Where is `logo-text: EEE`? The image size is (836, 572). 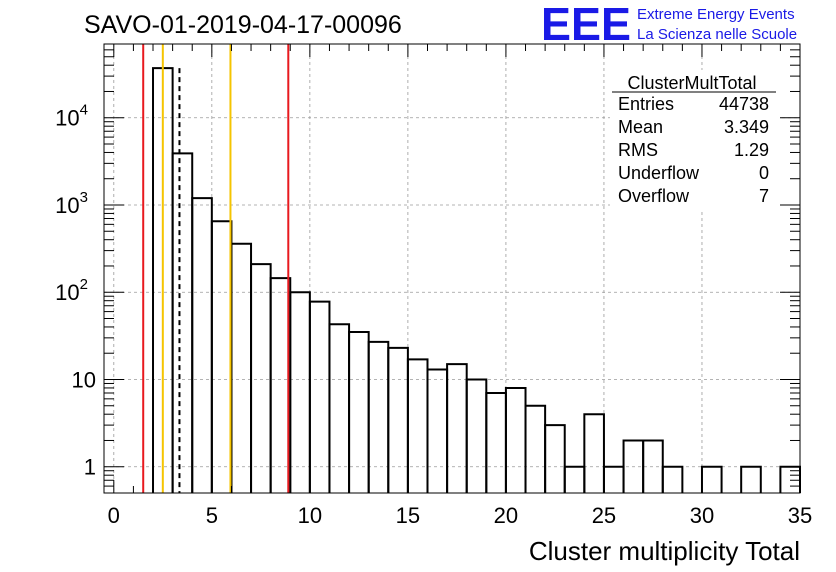 logo-text: EEE is located at coordinates (586, 25).